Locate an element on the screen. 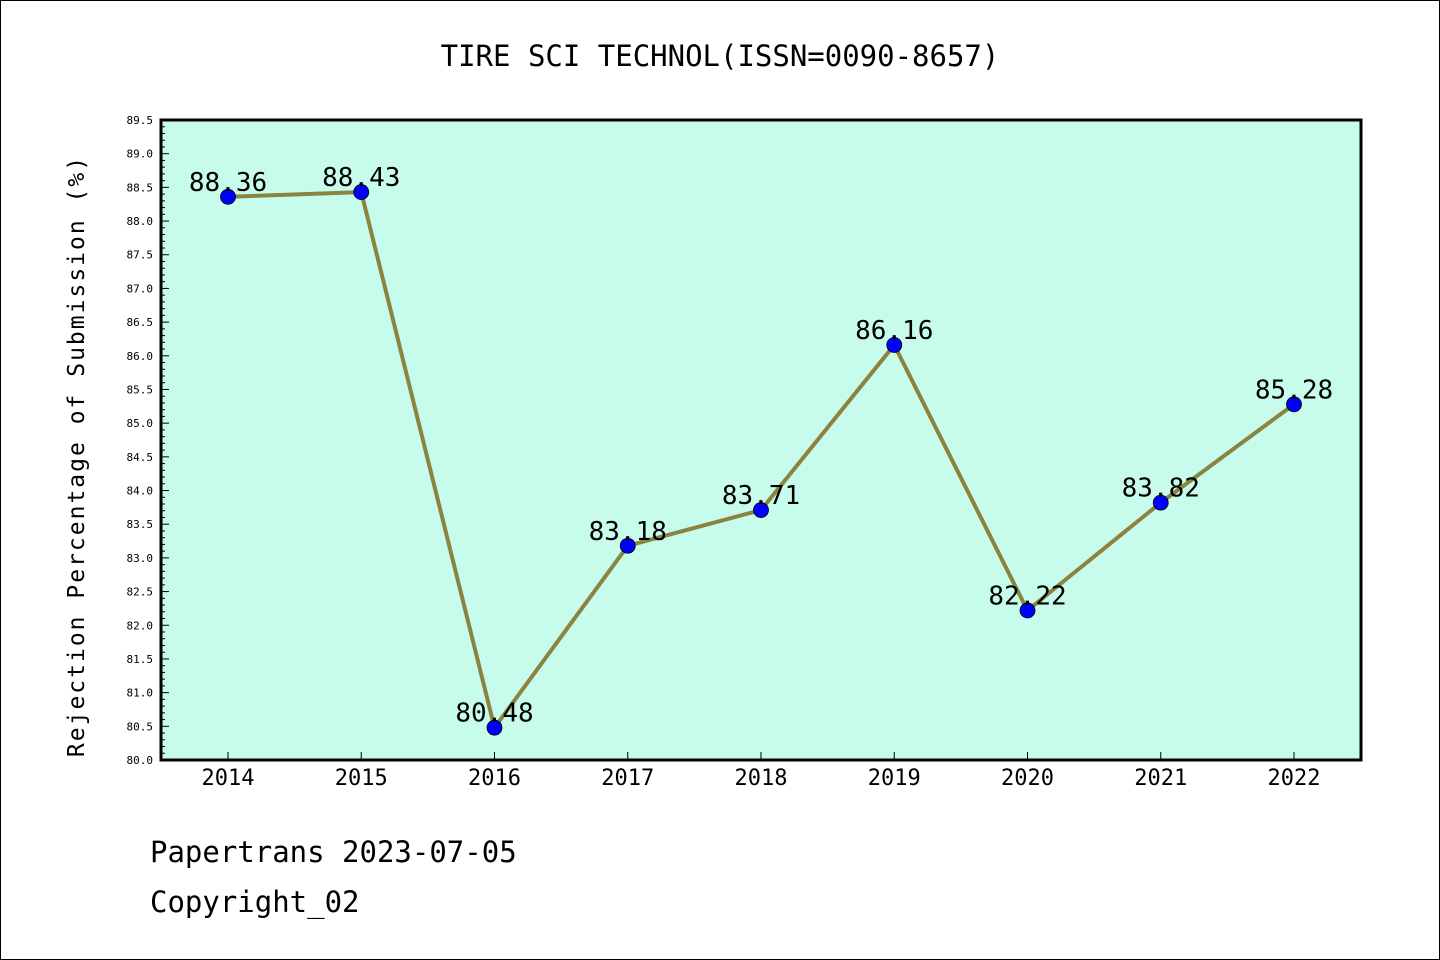  y-tick-label: 81.0 is located at coordinates (140, 693).